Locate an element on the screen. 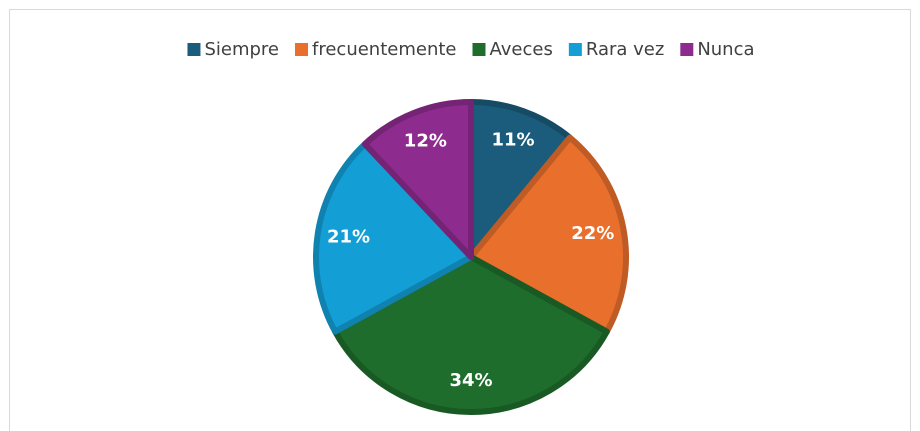  legend-label: Nunca is located at coordinates (725, 49).